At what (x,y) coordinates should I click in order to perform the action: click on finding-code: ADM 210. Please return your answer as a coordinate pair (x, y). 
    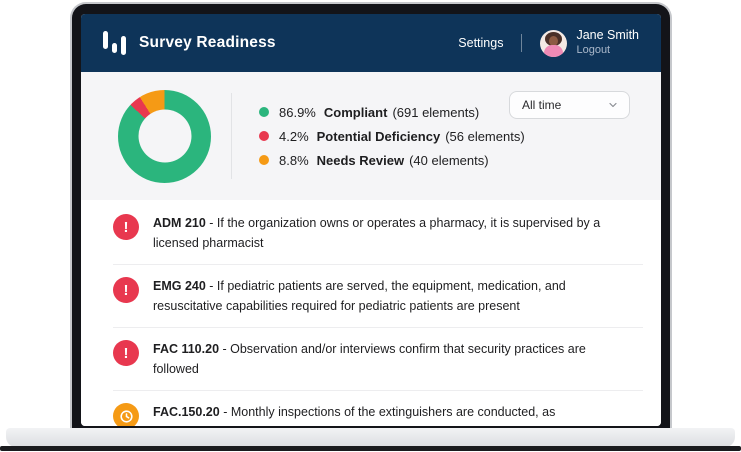
    Looking at the image, I should click on (179, 223).